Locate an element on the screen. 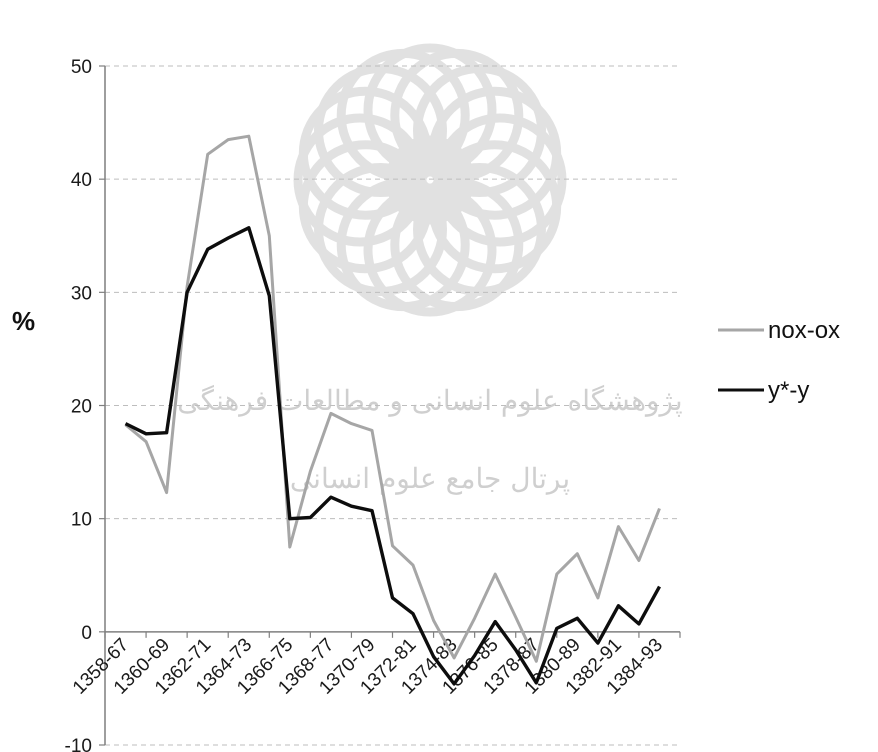 The image size is (878, 752). watermark-center is located at coordinates (430, 180).